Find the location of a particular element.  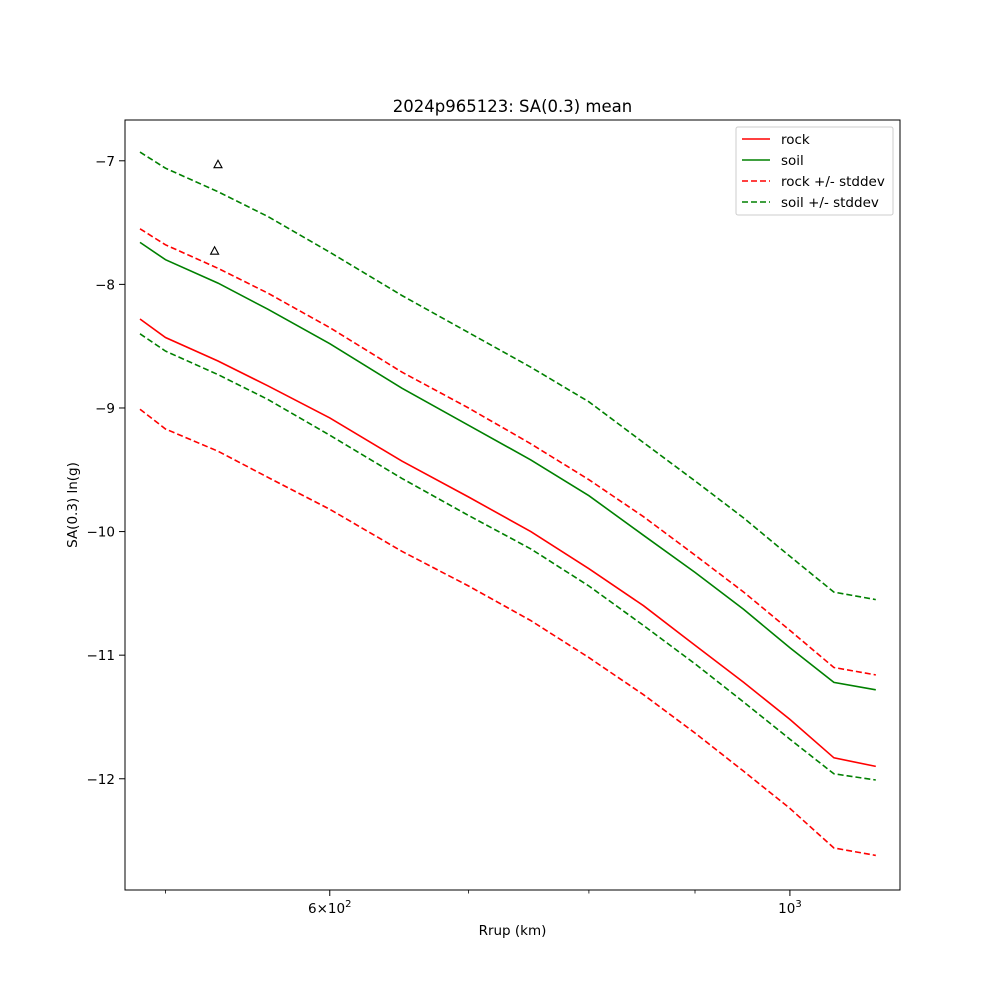

x-tick-label: 6×102 is located at coordinates (329, 908).